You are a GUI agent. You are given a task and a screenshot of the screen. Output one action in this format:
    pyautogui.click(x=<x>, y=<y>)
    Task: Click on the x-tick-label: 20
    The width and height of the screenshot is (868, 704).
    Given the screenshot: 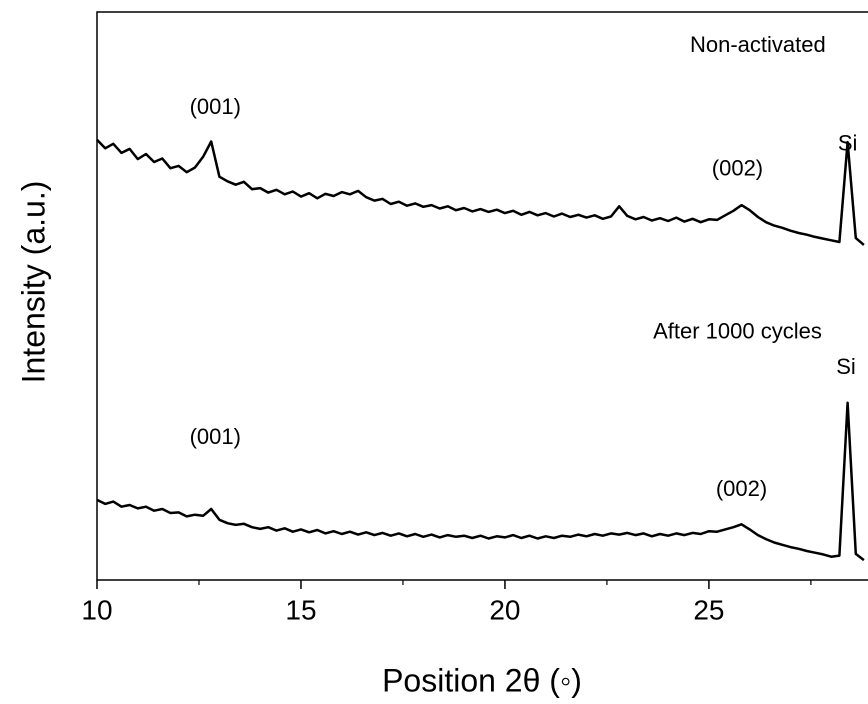 What is the action you would take?
    pyautogui.click(x=504, y=609)
    